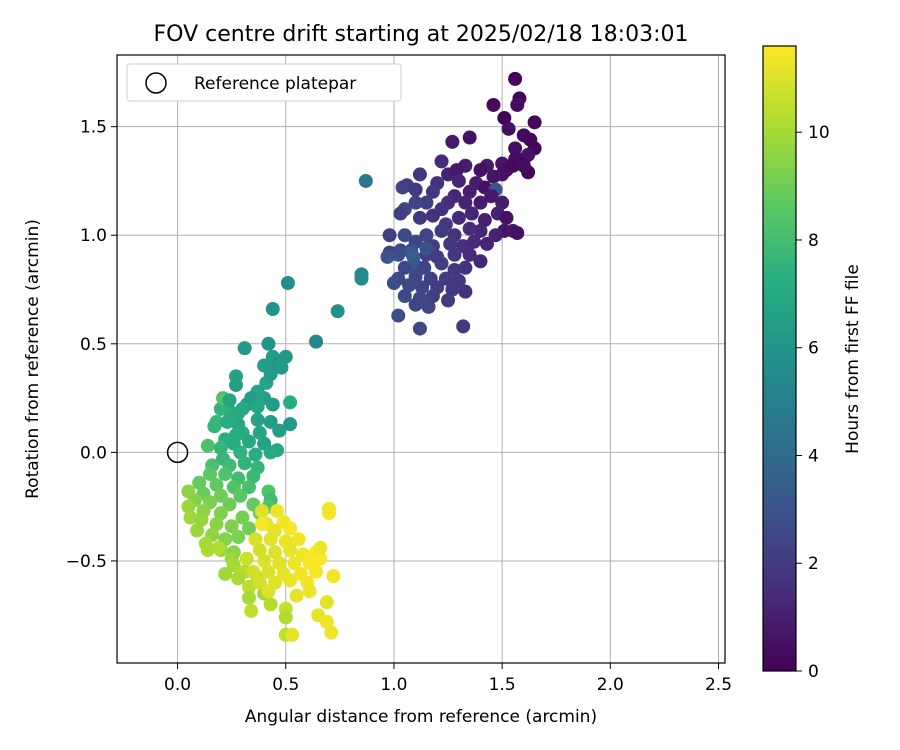  I want to click on y-tick-label: −0.5, so click(86, 562).